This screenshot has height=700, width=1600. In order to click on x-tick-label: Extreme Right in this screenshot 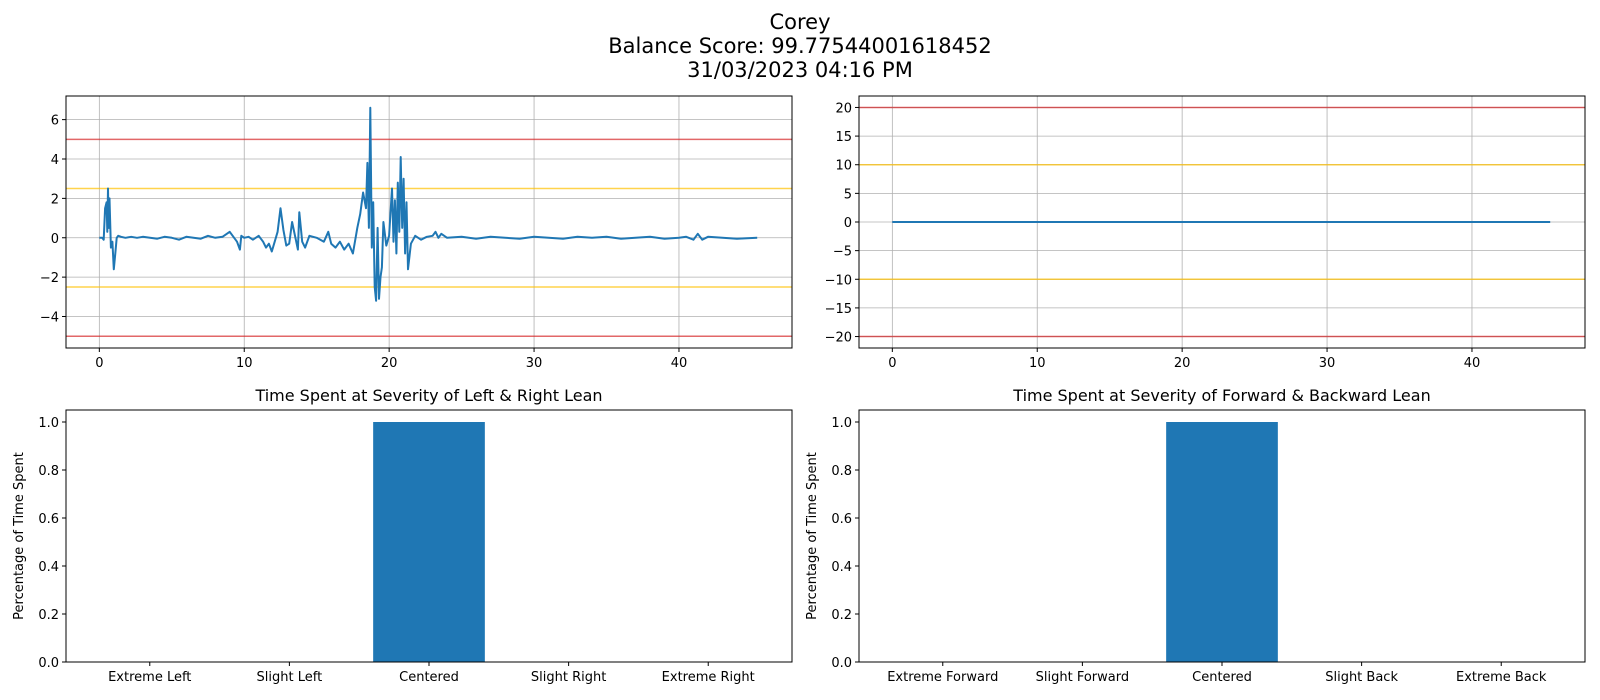, I will do `click(708, 677)`.